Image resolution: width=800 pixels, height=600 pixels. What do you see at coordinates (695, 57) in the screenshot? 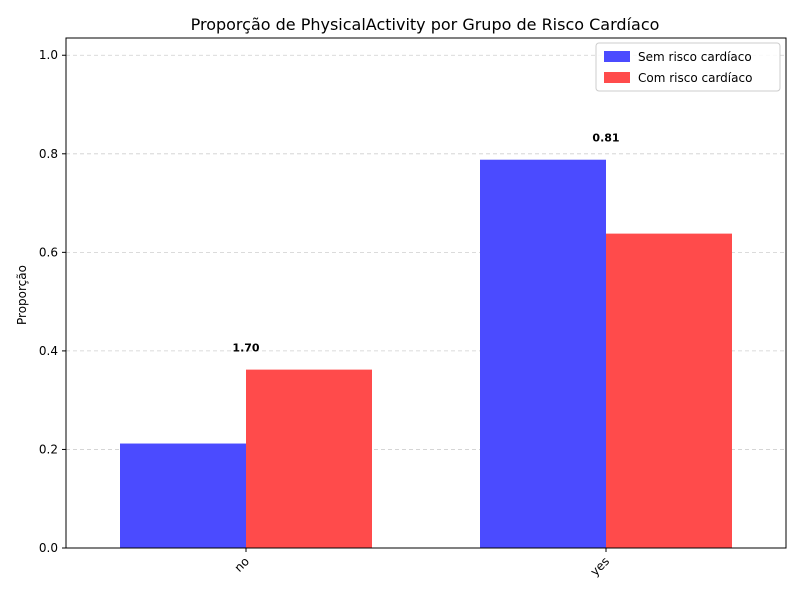
I see `legend-label: Sem risco cardíaco` at bounding box center [695, 57].